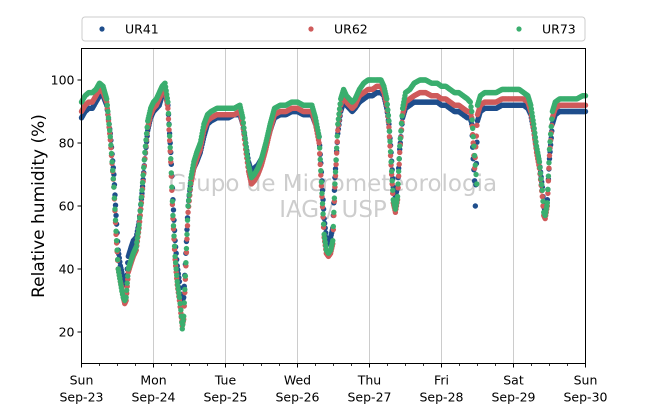 This screenshot has width=650, height=409. What do you see at coordinates (153, 380) in the screenshot?
I see `x-tick-day-1: Mon` at bounding box center [153, 380].